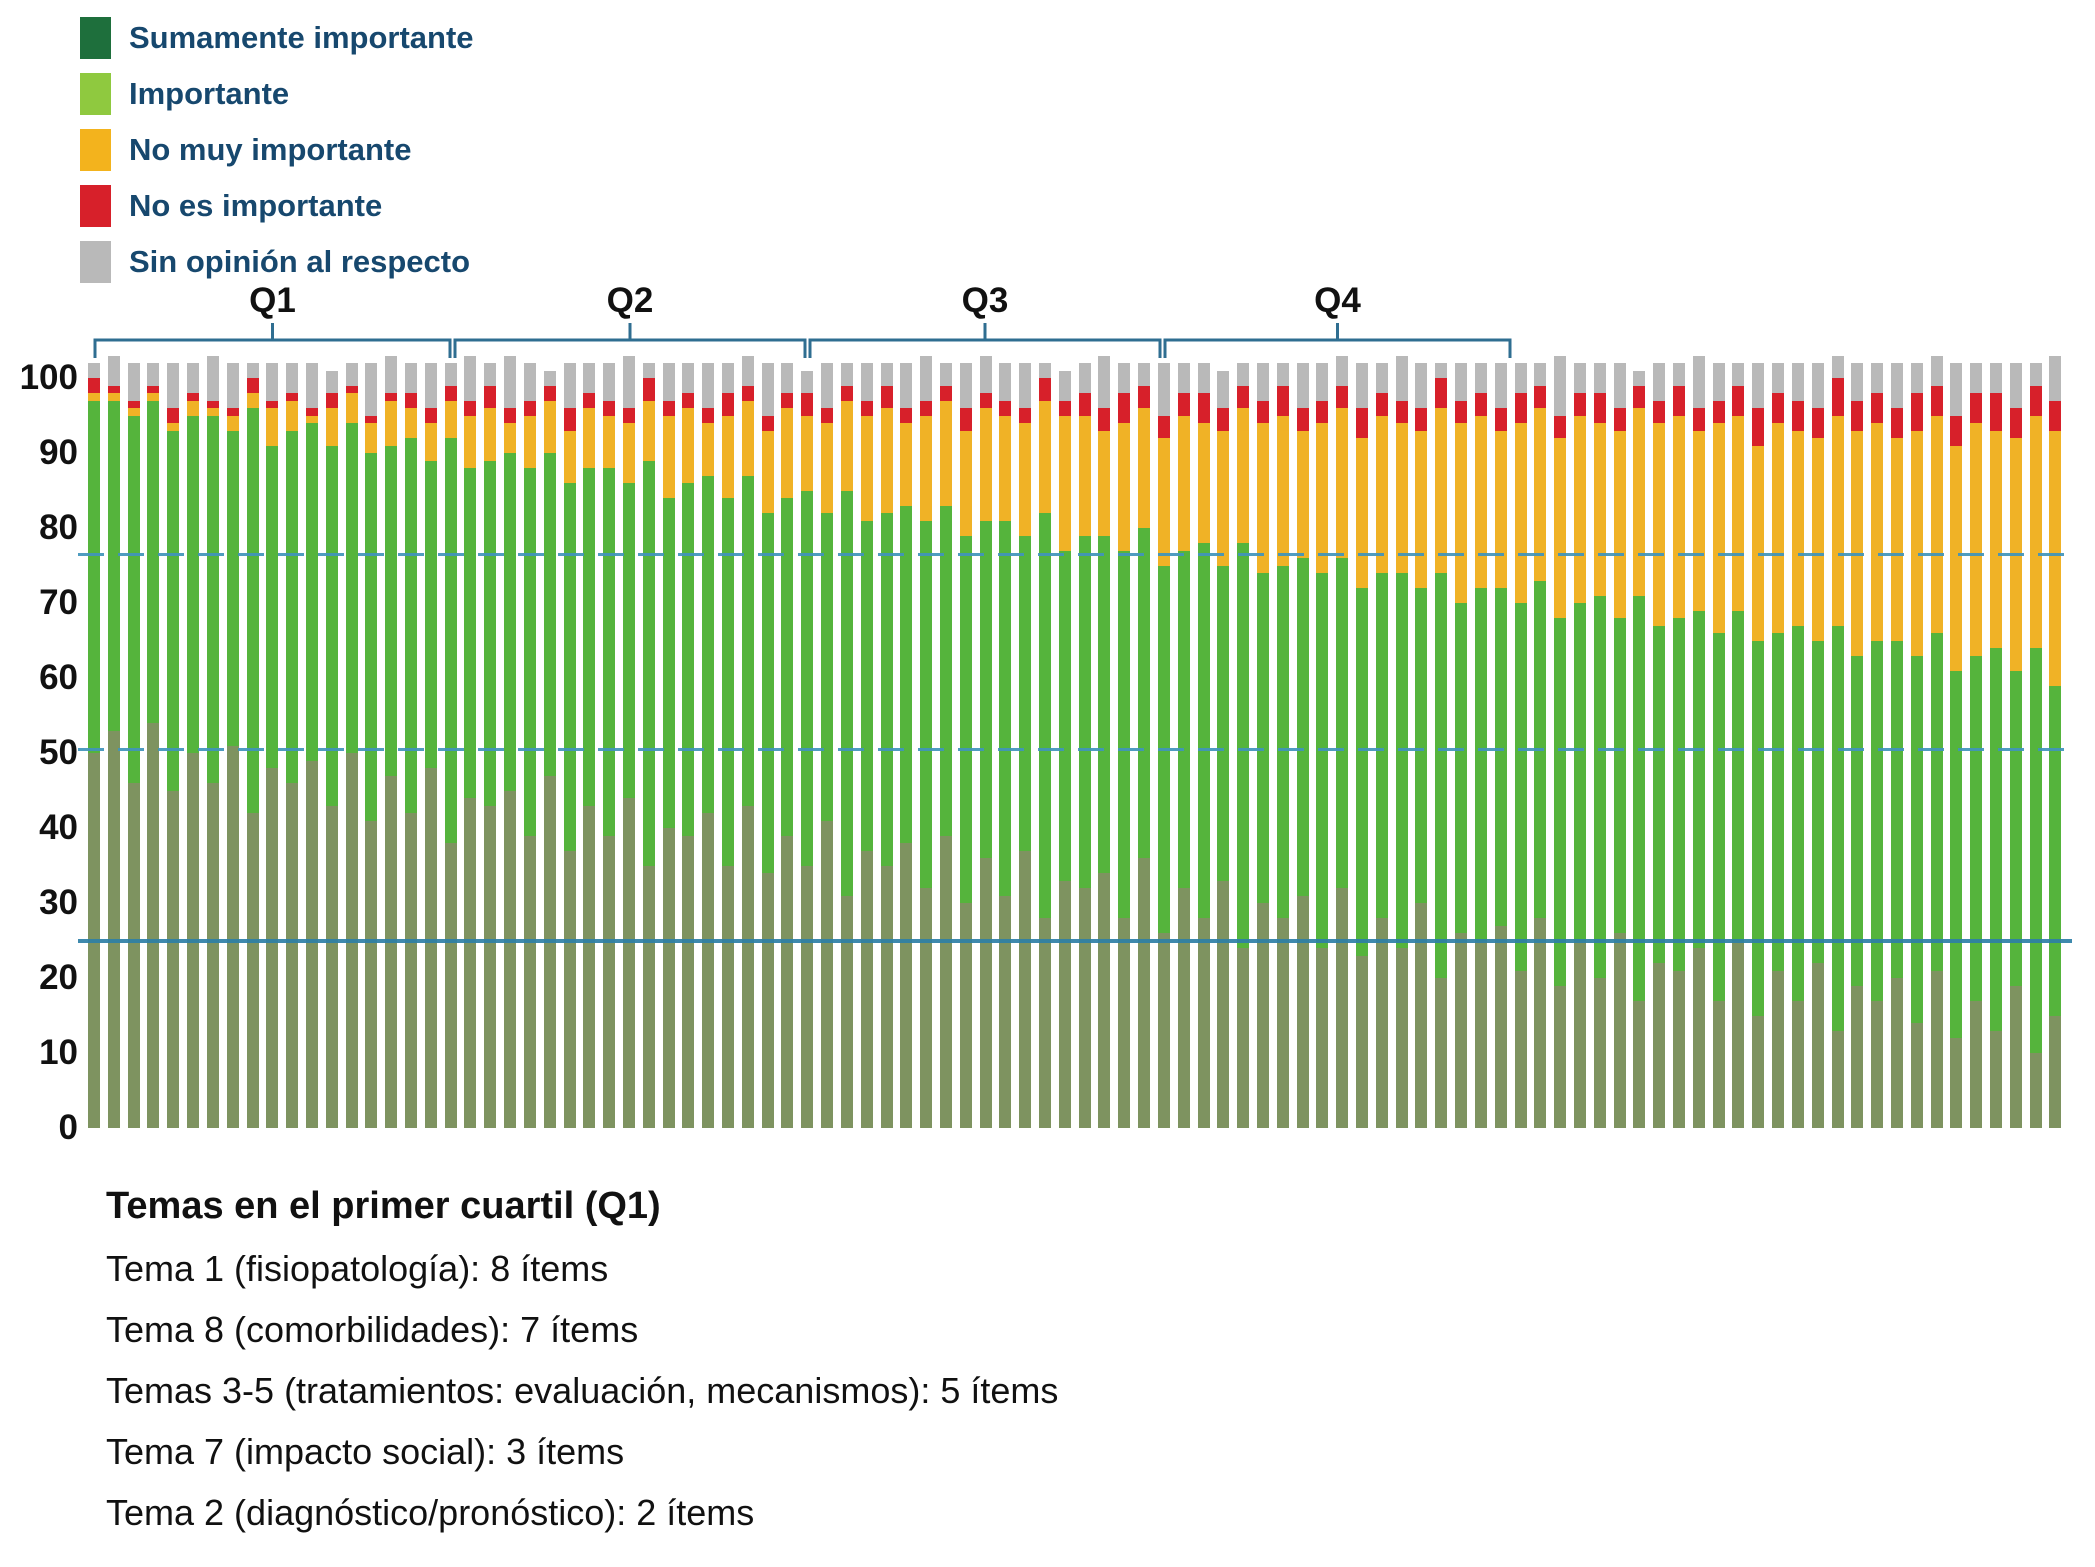 Image resolution: width=2095 pixels, height=1567 pixels. What do you see at coordinates (95, 262) in the screenshot?
I see `legend-swatch-icon` at bounding box center [95, 262].